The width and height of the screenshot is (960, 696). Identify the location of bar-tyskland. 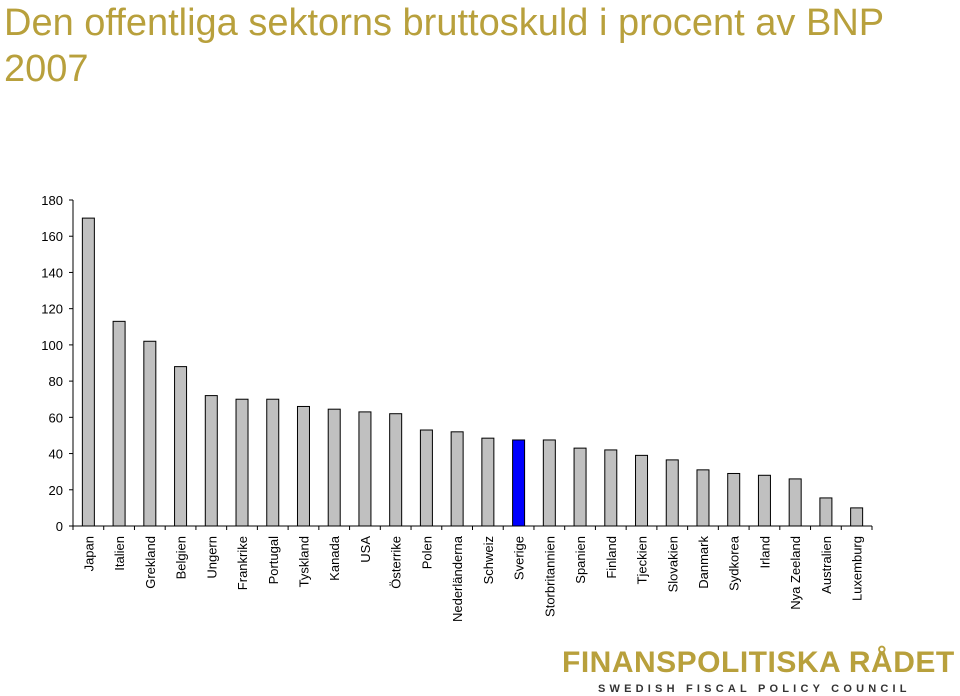
(303, 466).